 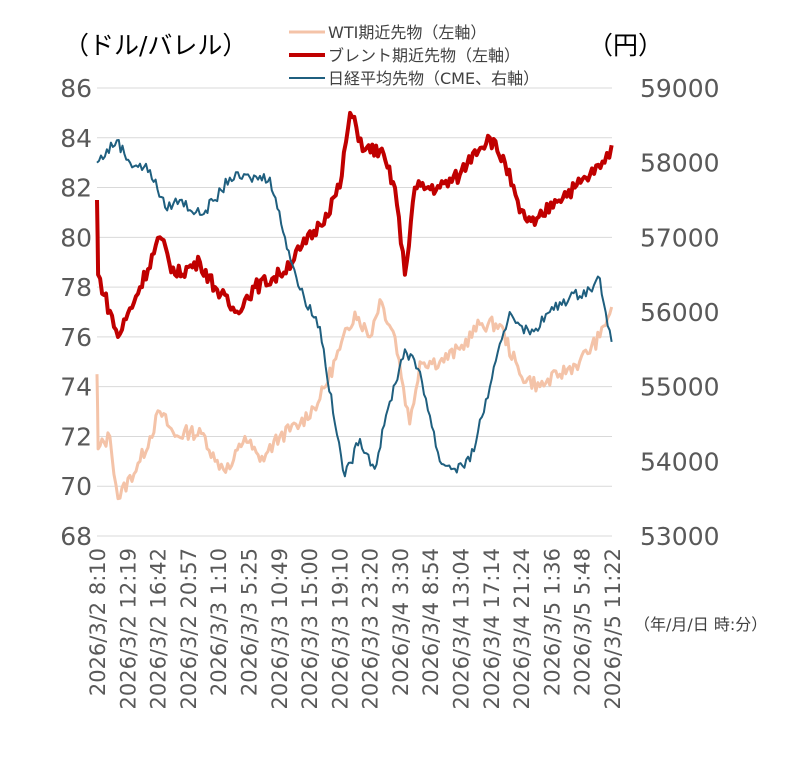 What do you see at coordinates (433, 78) in the screenshot?
I see `legend-label: 日経平均先物（CME、右軸）` at bounding box center [433, 78].